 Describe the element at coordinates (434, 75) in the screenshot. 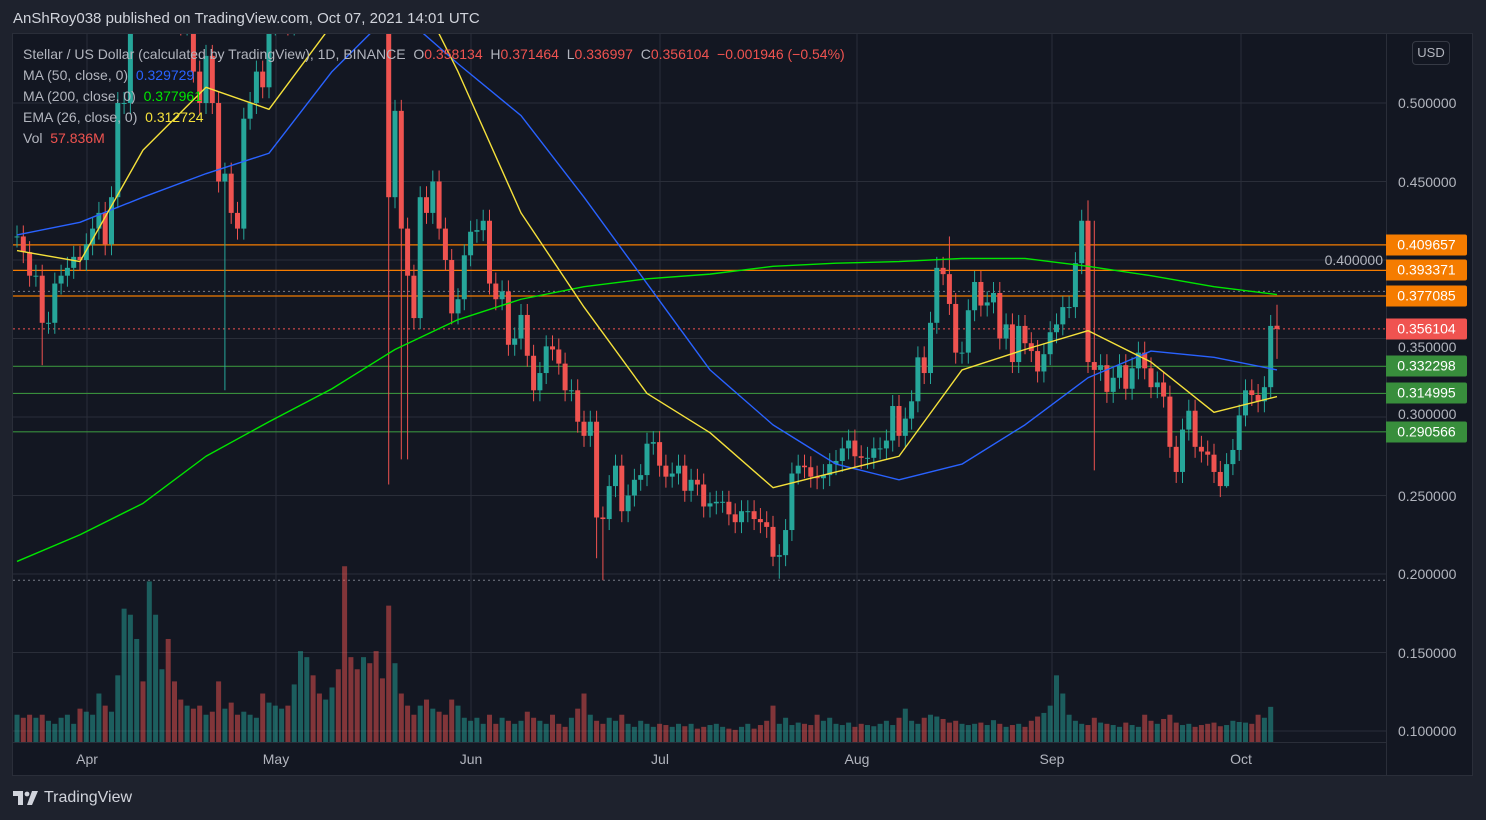

I see `legend-ma50: MA (50, close, 0) 0.329729` at that location.